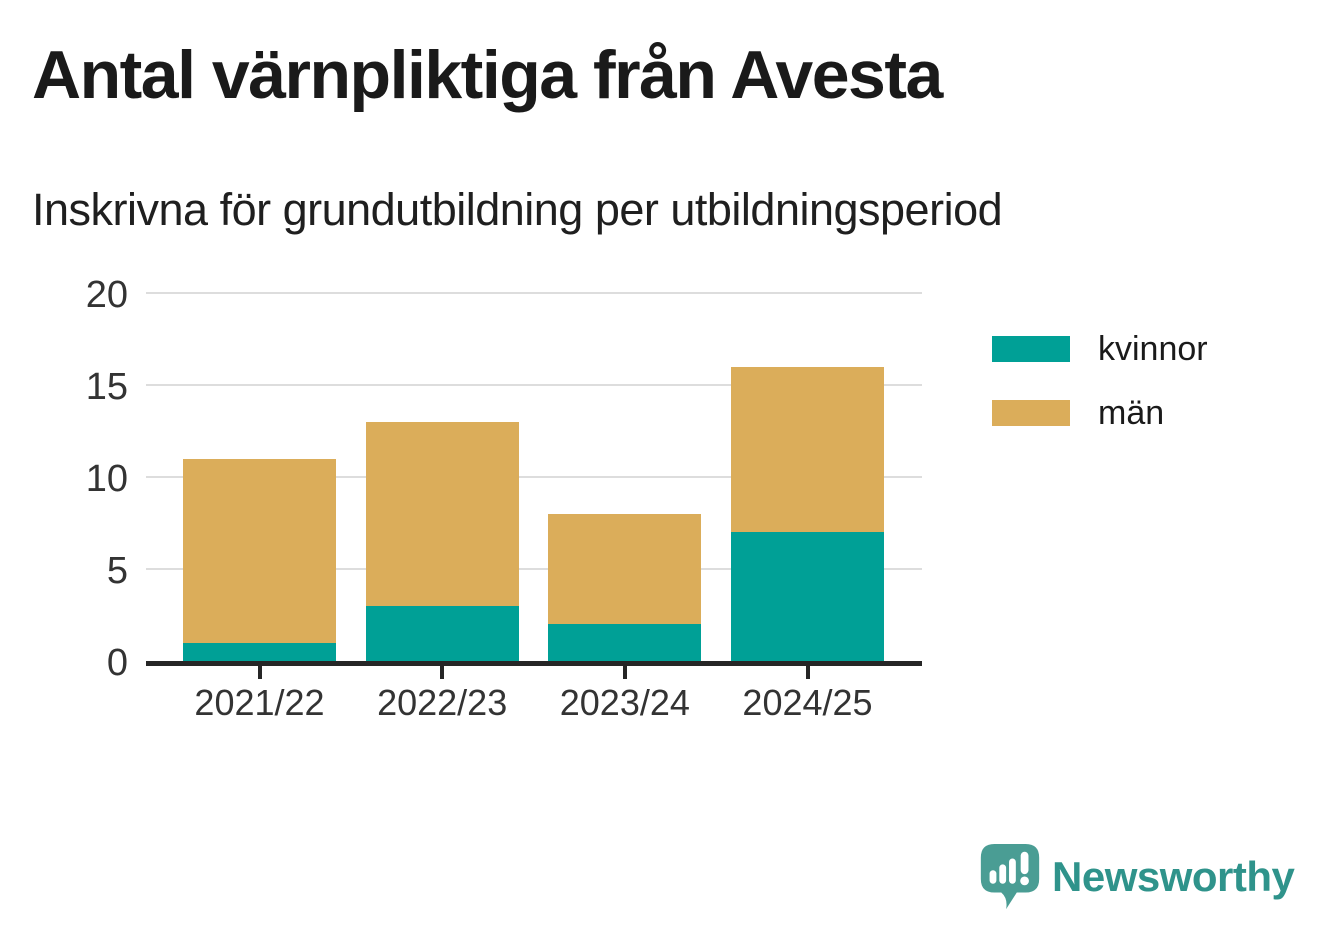 The image size is (1322, 939). Describe the element at coordinates (117, 571) in the screenshot. I see `y-axis-tick-label: 5` at that location.